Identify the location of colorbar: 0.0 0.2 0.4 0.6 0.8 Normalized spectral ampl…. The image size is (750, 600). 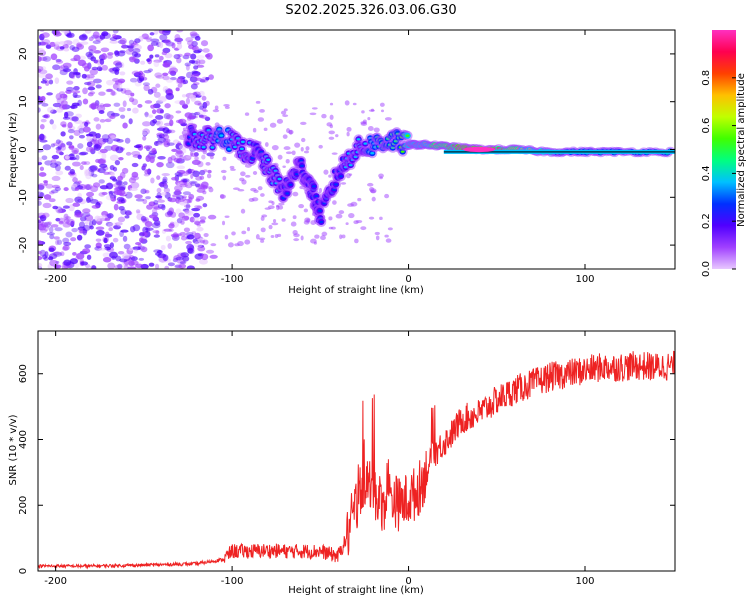
(724, 153).